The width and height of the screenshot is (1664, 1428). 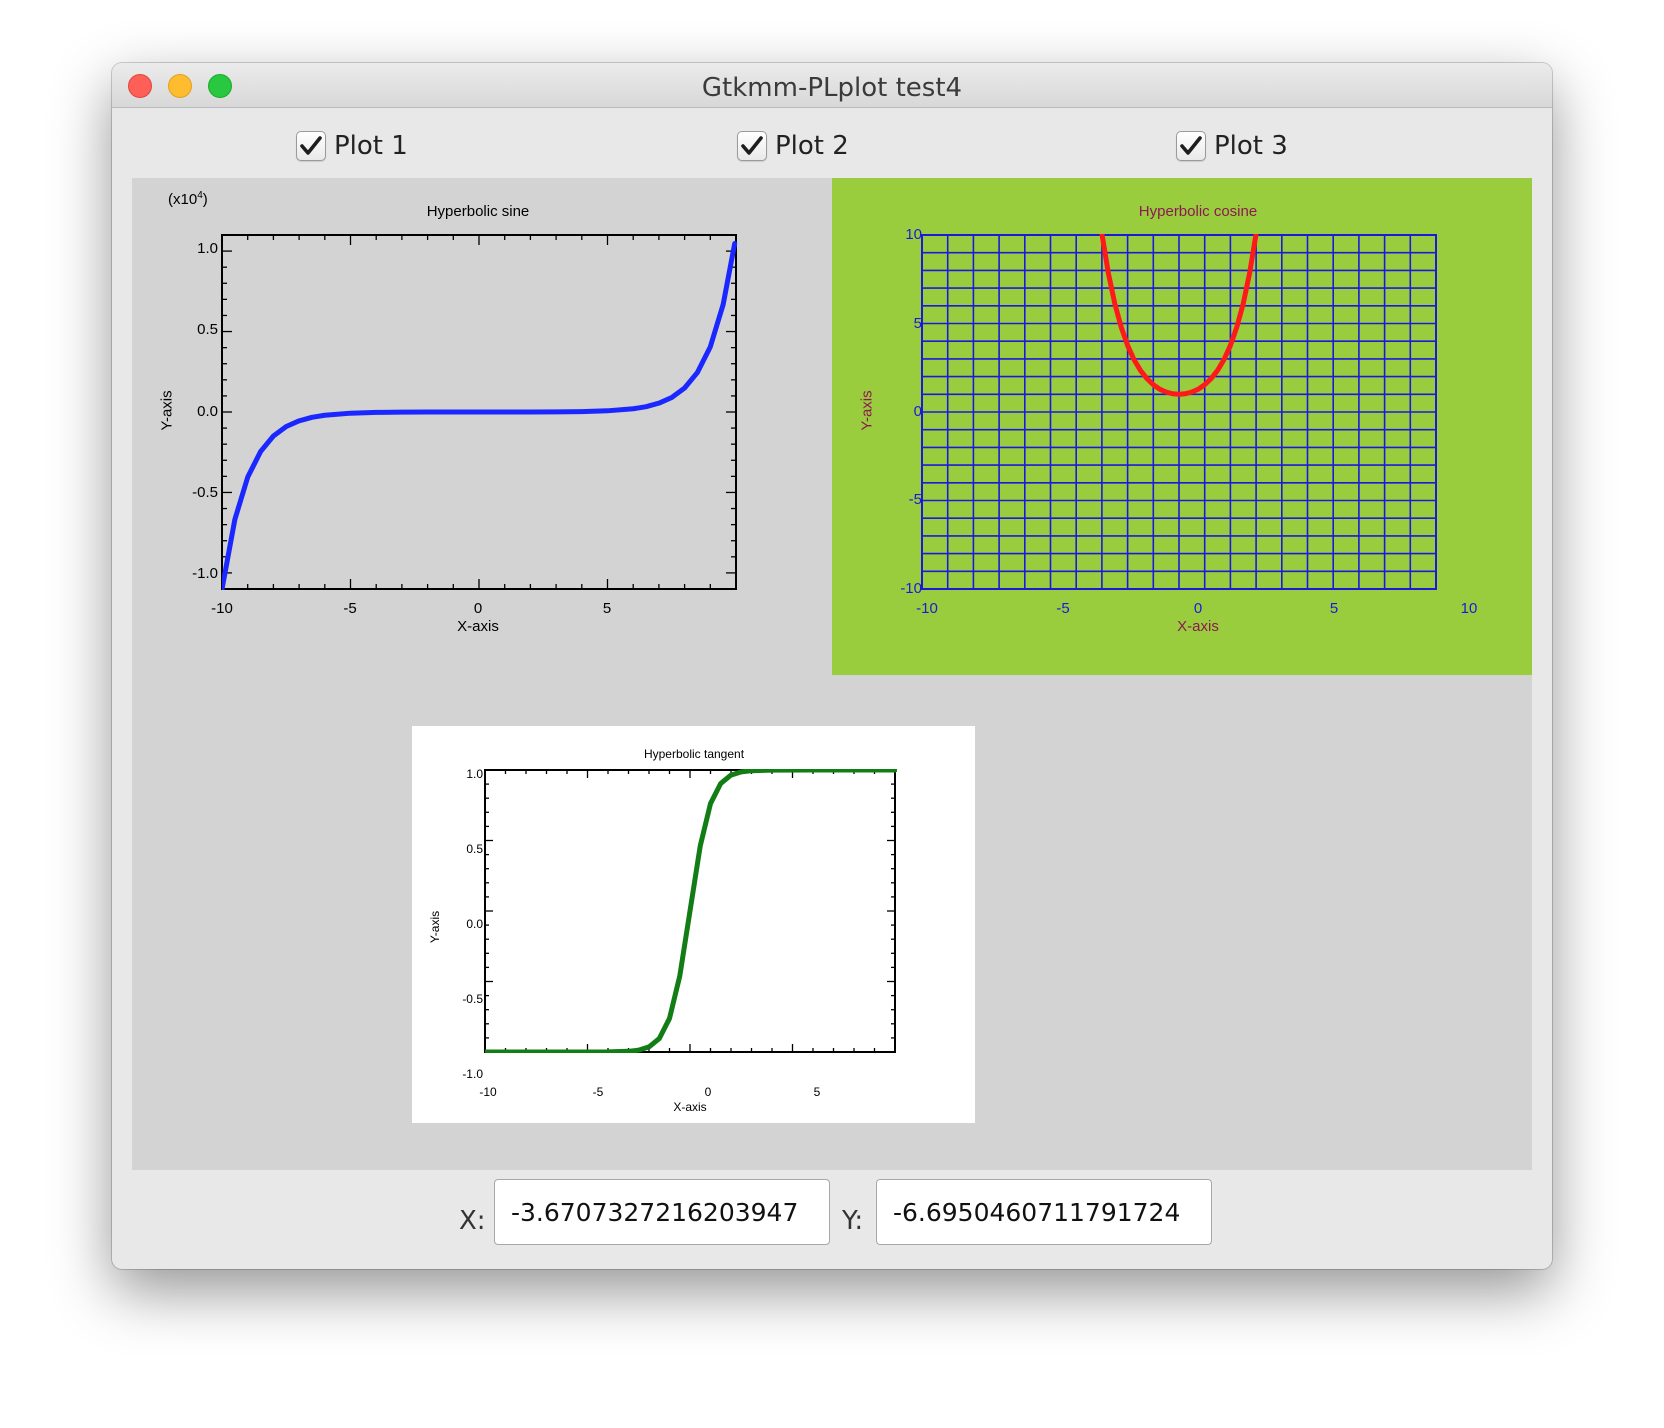 What do you see at coordinates (478, 608) in the screenshot?
I see `sinh-x-tick-label: 0` at bounding box center [478, 608].